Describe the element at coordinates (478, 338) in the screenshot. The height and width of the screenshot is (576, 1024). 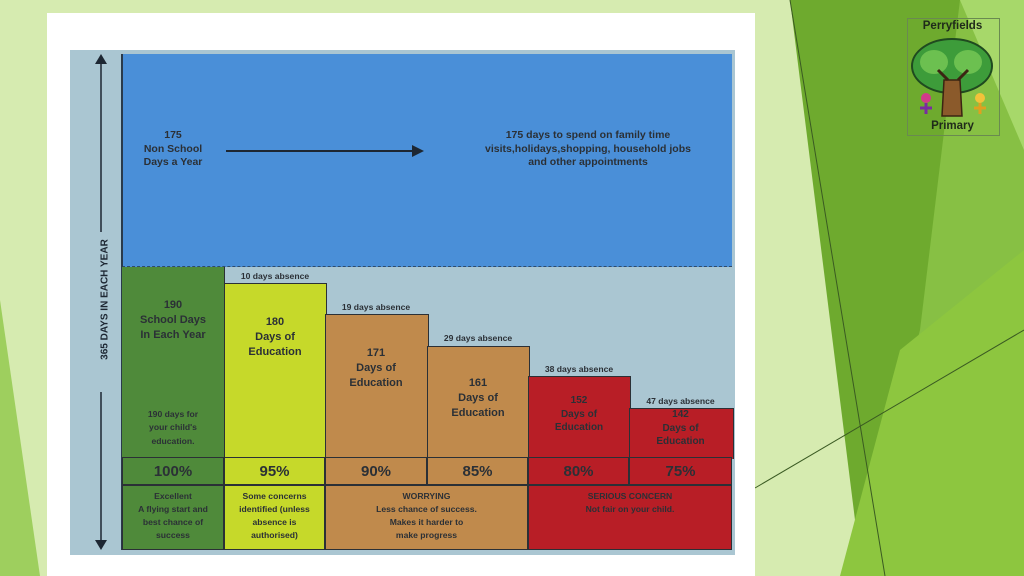
I see `absence-label: 29 days absence` at that location.